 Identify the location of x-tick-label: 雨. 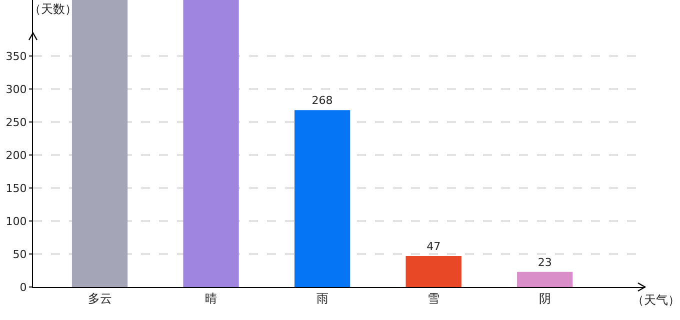
(322, 298).